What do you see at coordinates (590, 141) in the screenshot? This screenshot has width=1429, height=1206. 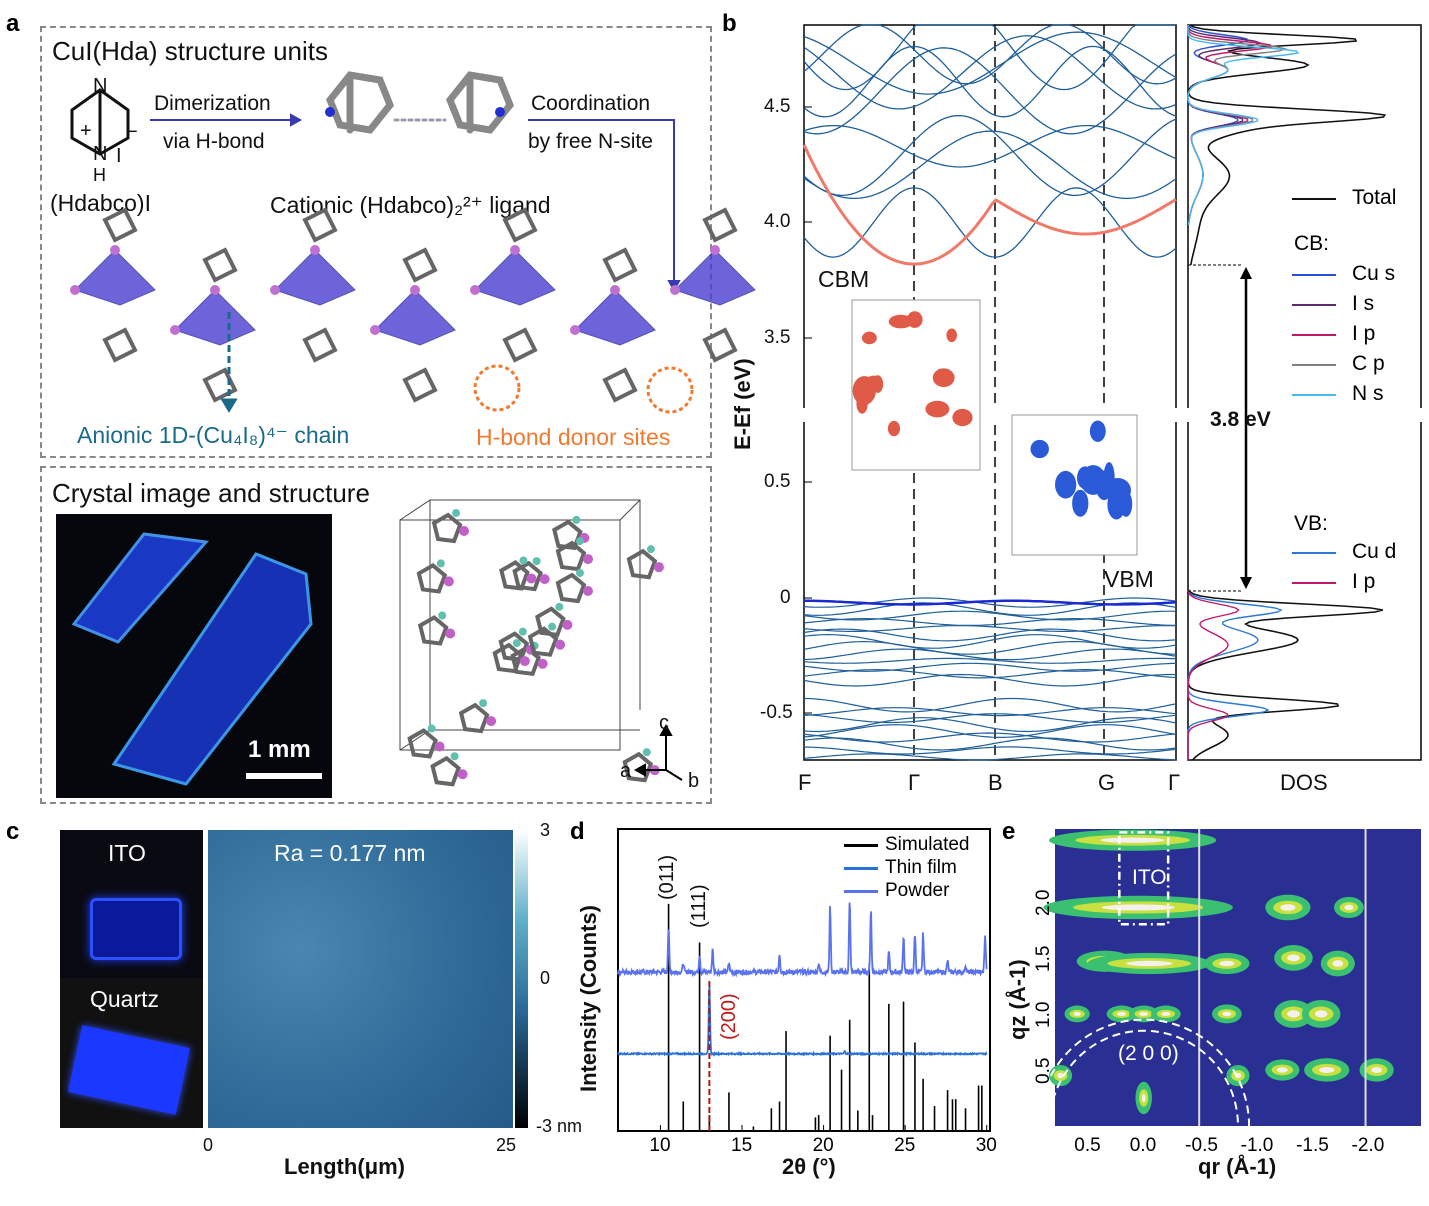 I see `free-nsite-label: by free N-site` at bounding box center [590, 141].